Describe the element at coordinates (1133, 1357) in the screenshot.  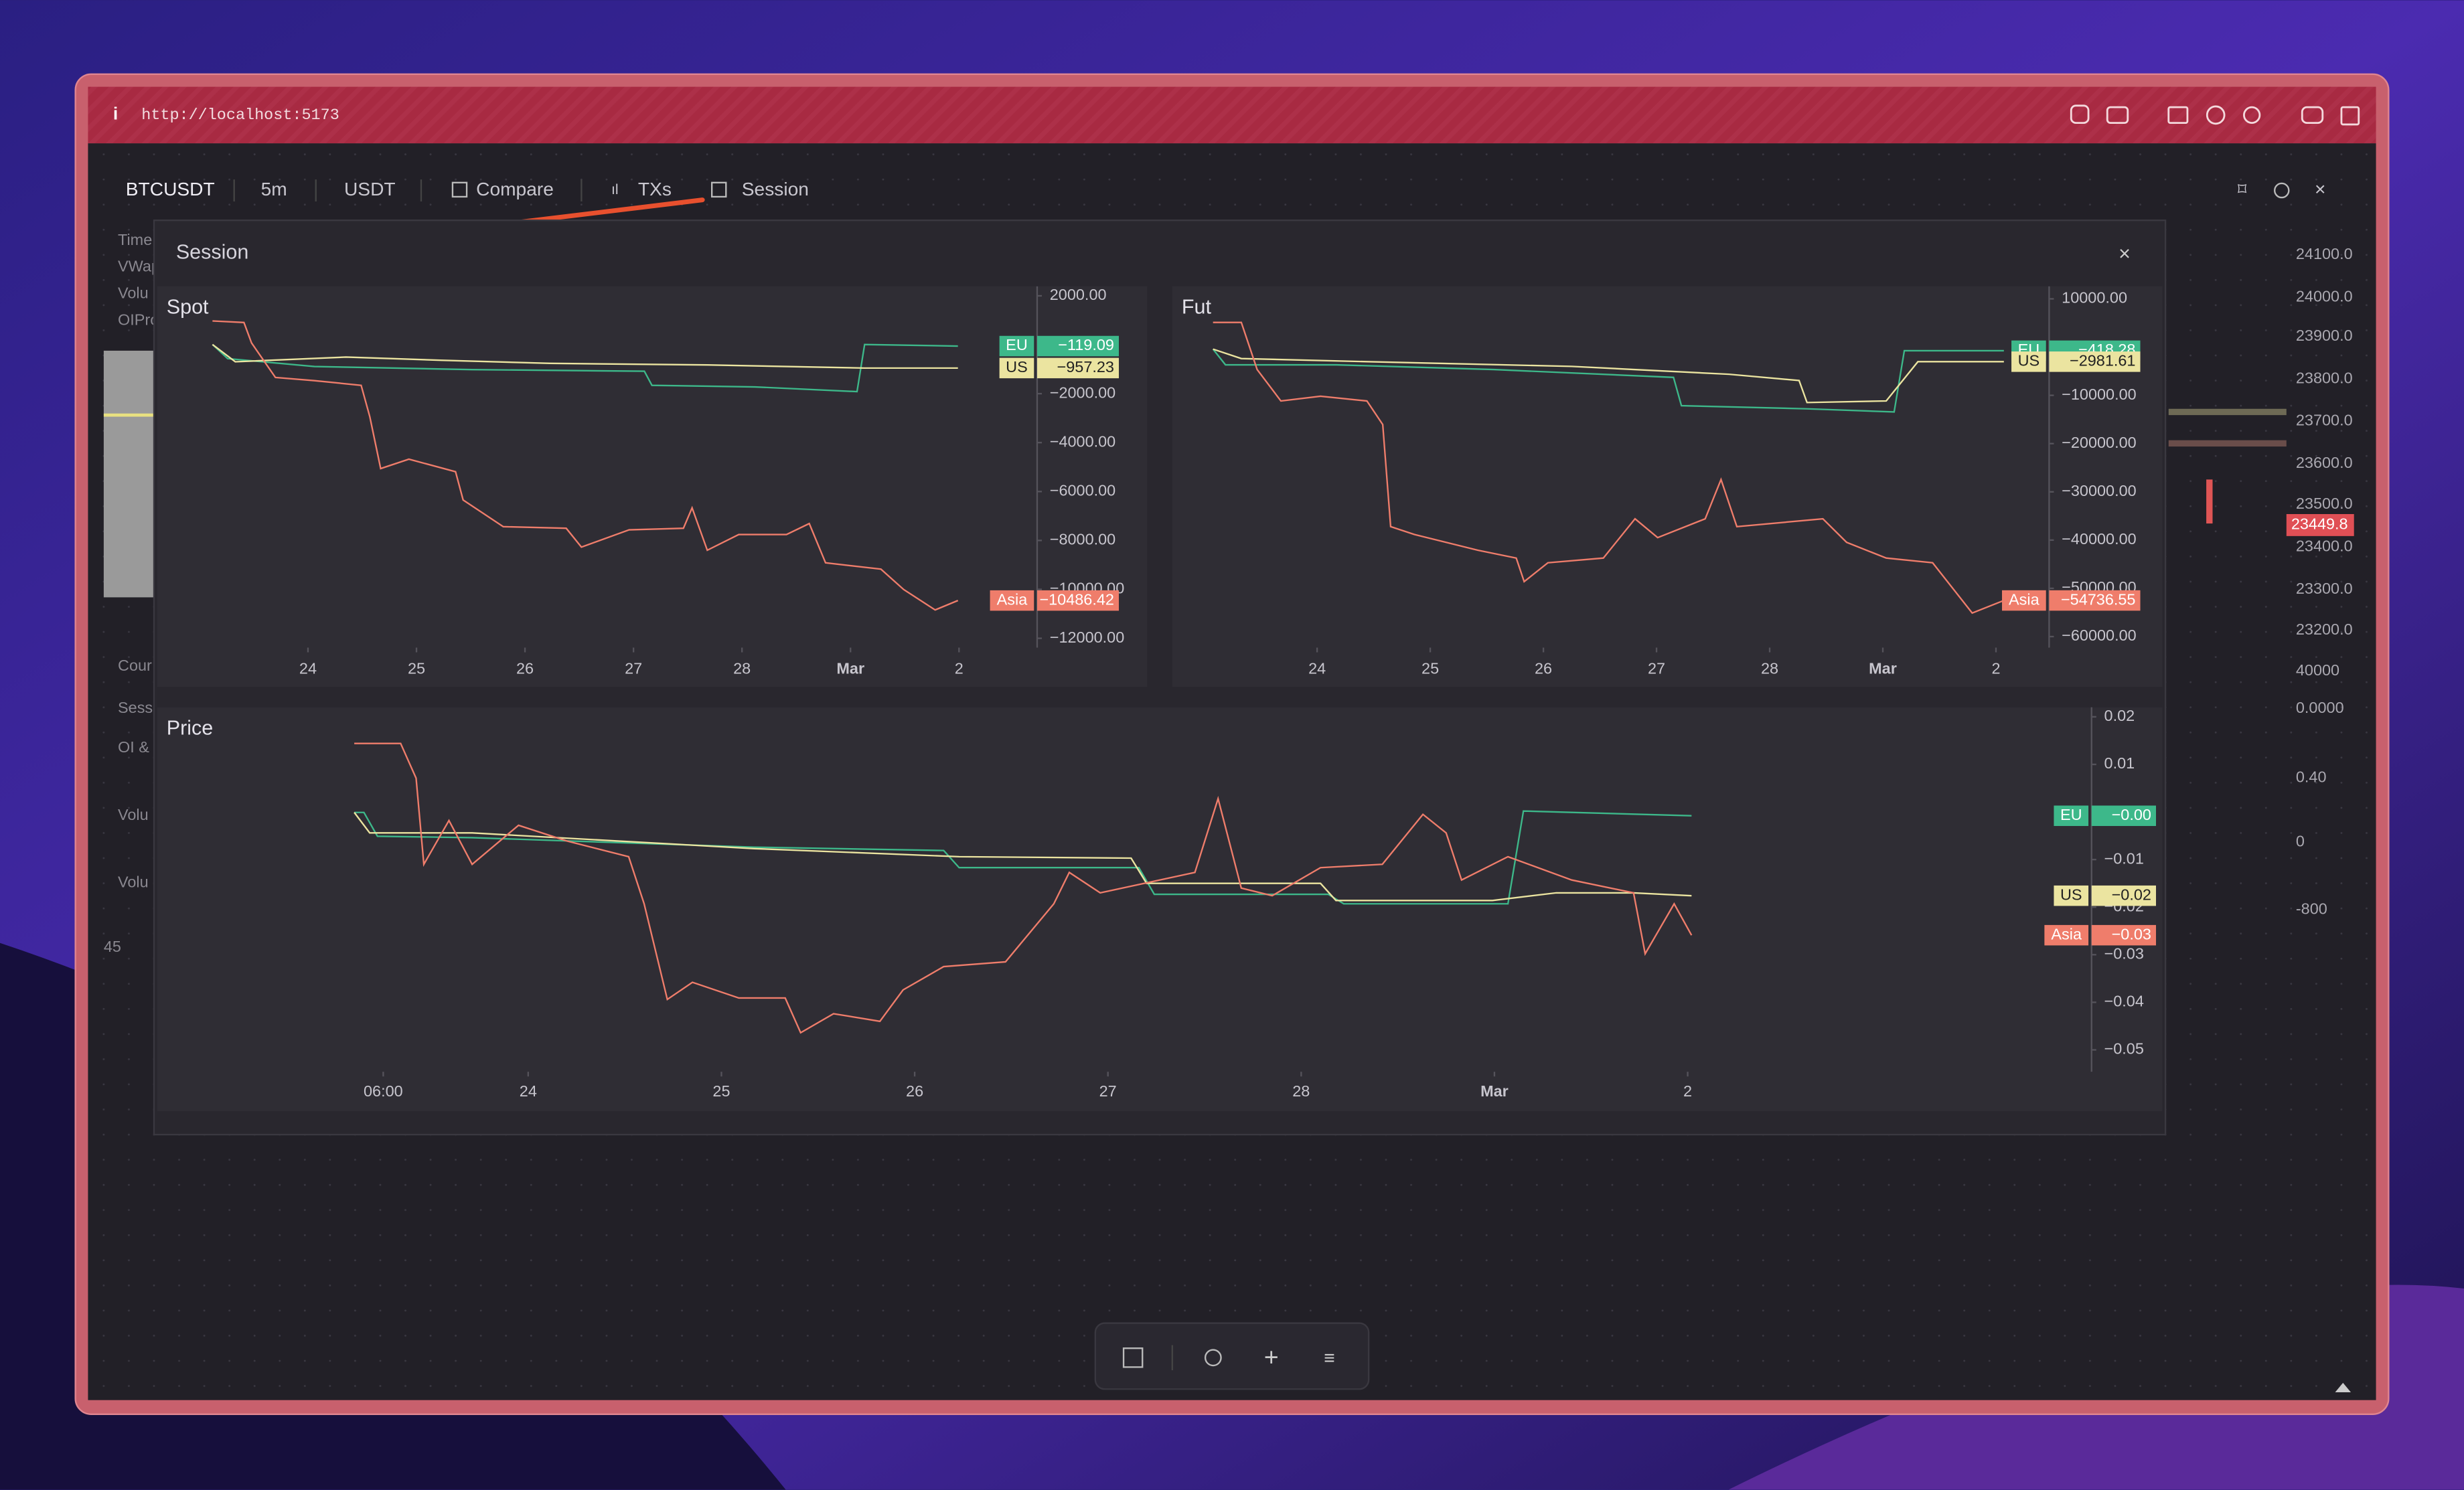
I see `grid-icon` at that location.